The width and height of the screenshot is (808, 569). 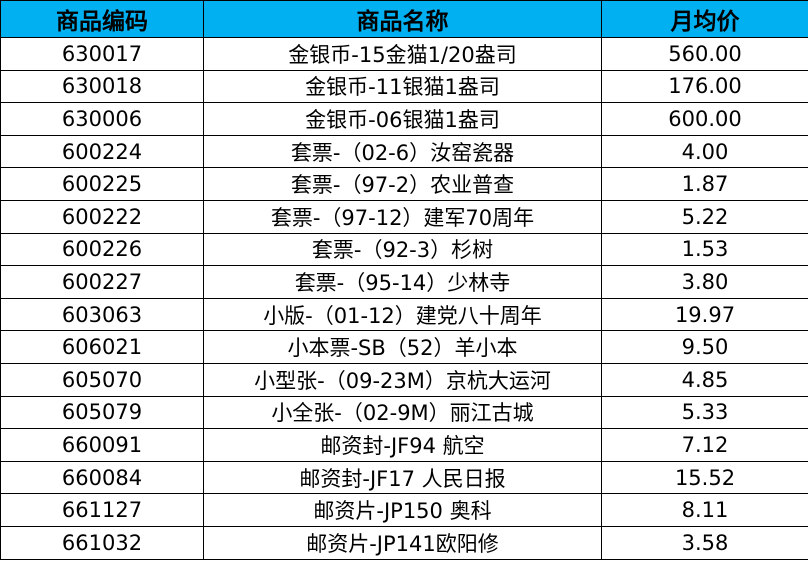 I want to click on cell-name: 套票-（02-6）汝窑瓷器, so click(x=402, y=151).